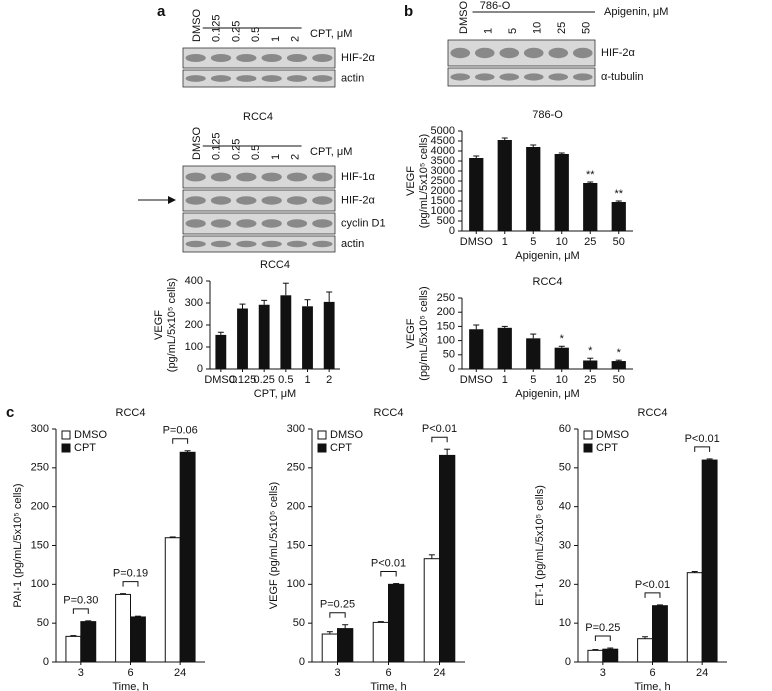  I want to click on band-label: actin, so click(352, 244).